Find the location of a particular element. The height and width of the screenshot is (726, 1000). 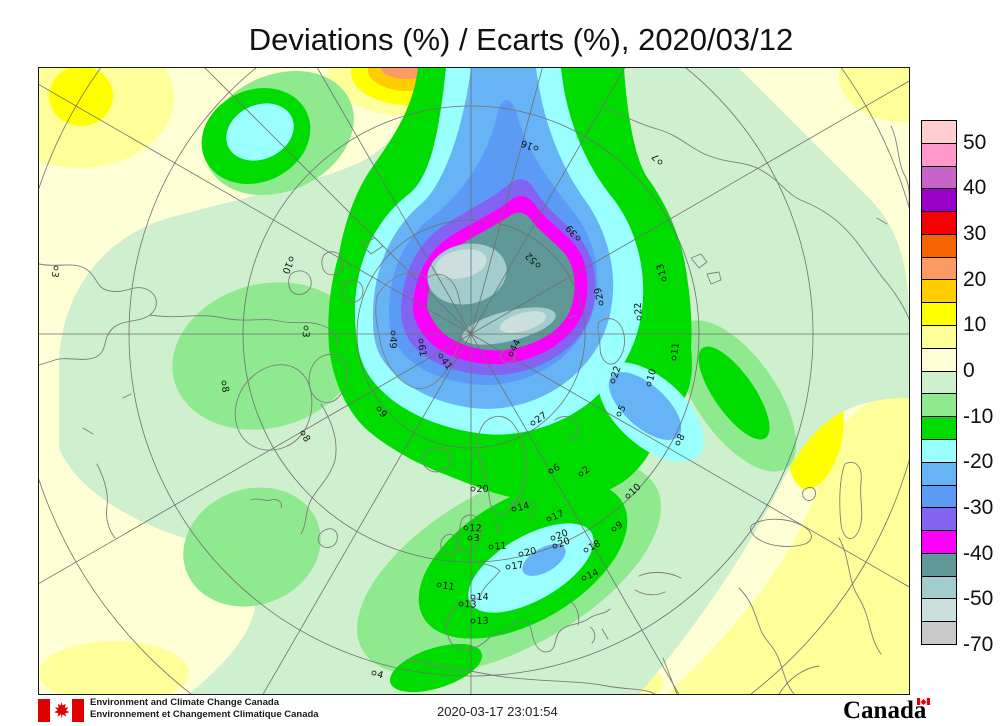

svg-text: 7 is located at coordinates (656, 157).